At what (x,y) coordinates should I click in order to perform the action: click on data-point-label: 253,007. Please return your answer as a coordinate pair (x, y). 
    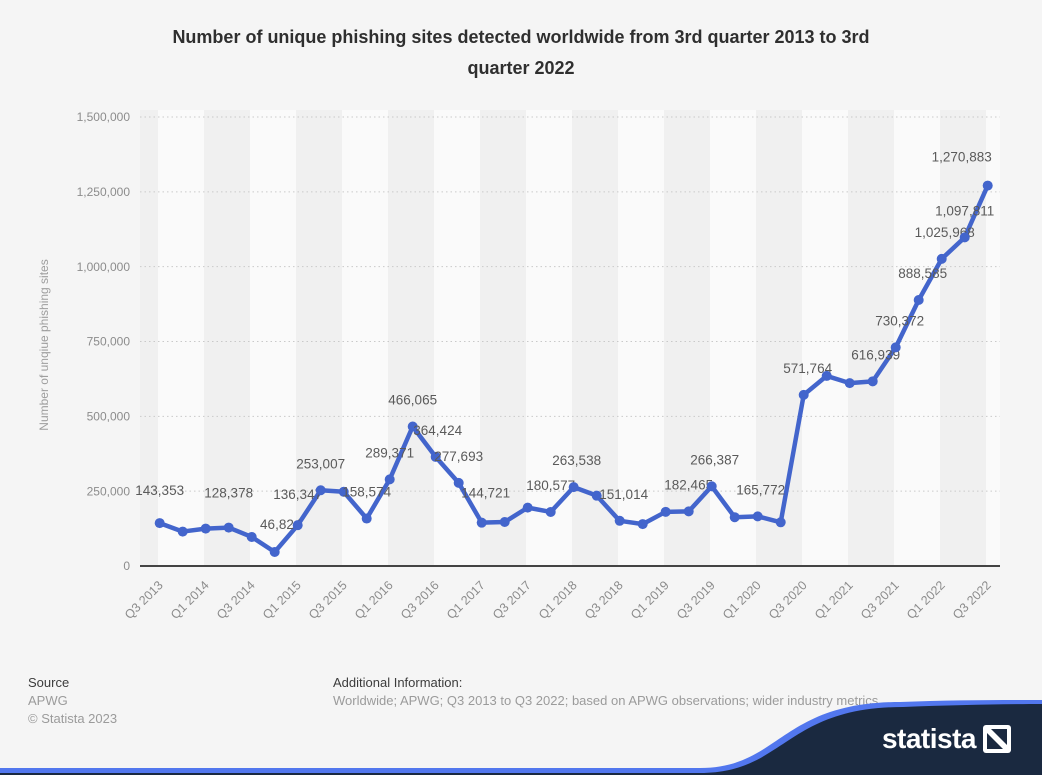
    Looking at the image, I should click on (320, 463).